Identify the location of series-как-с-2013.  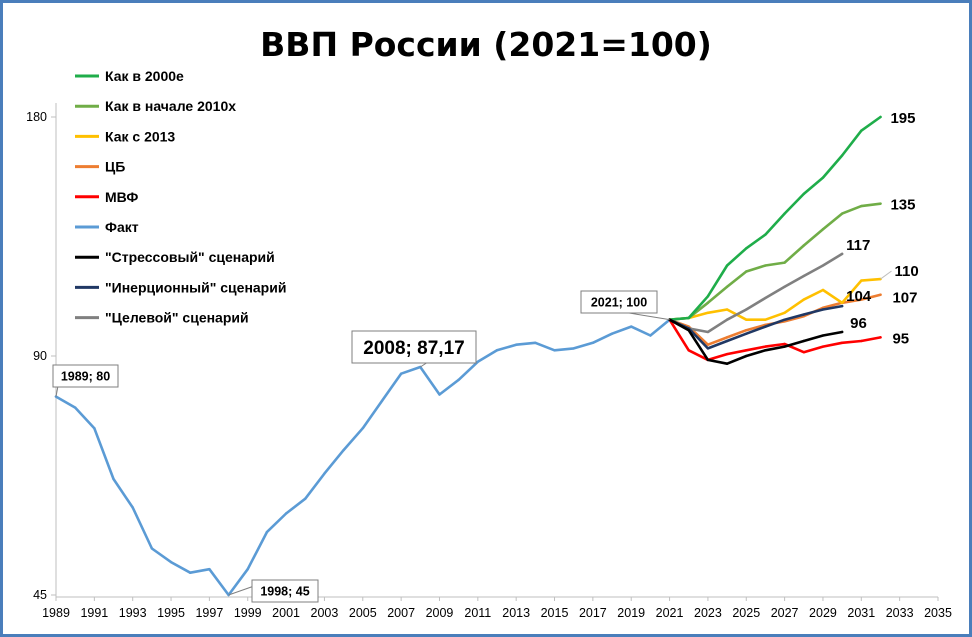
(775, 299).